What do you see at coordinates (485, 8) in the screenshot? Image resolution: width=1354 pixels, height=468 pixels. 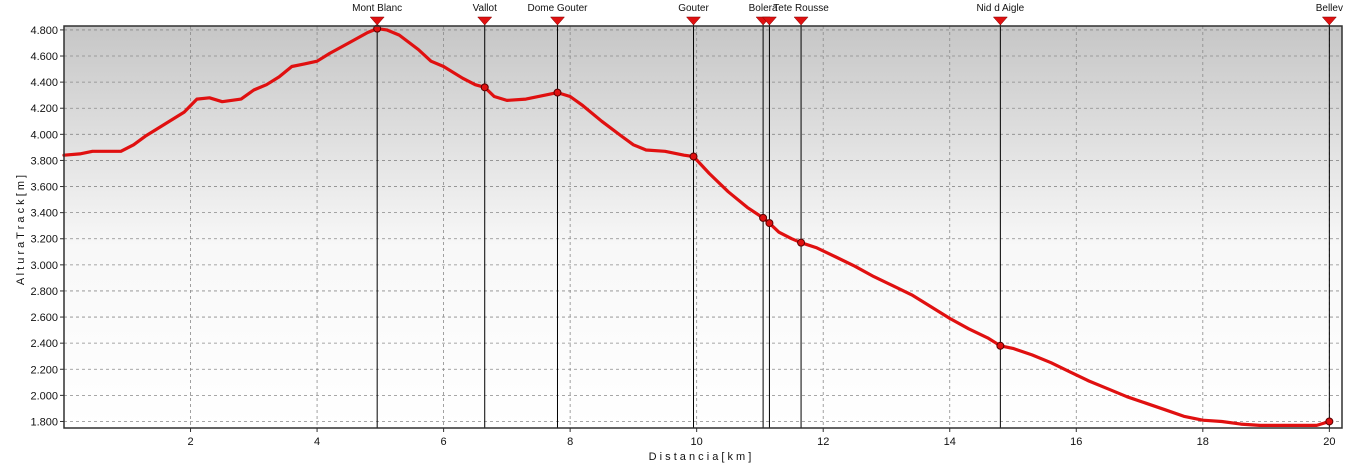 I see `waypoint-label: Vallot` at bounding box center [485, 8].